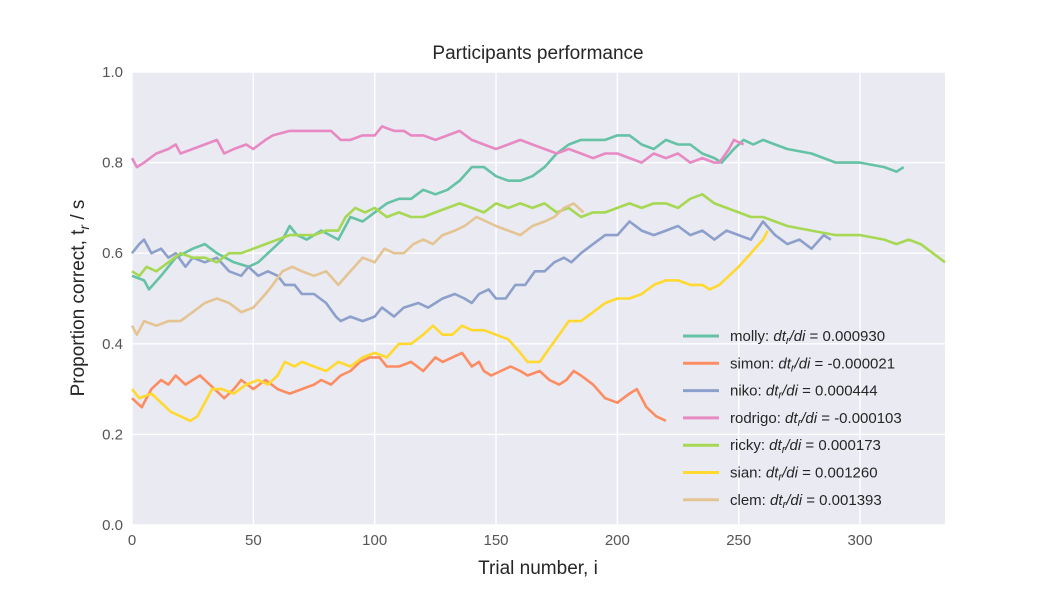 The image size is (1050, 600). I want to click on legend-name: clem, so click(746, 500).